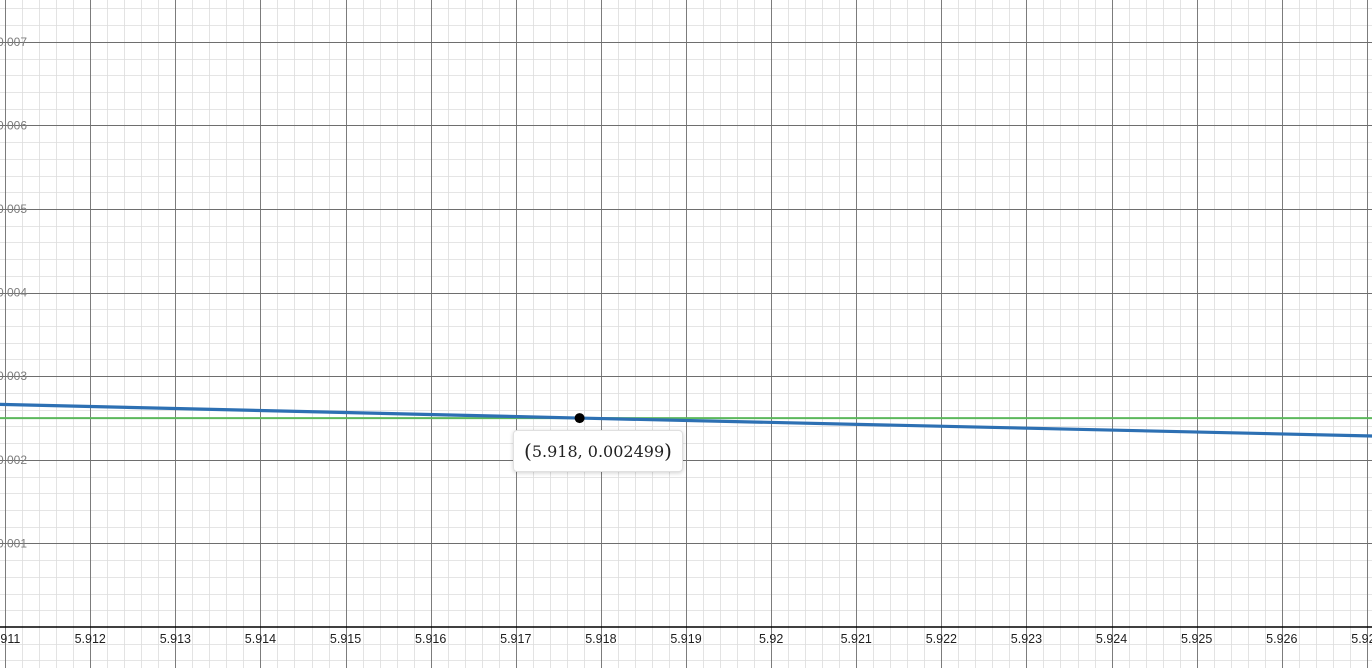 This screenshot has height=668, width=1372. I want to click on y-tick-label: 0.005, so click(13, 209).